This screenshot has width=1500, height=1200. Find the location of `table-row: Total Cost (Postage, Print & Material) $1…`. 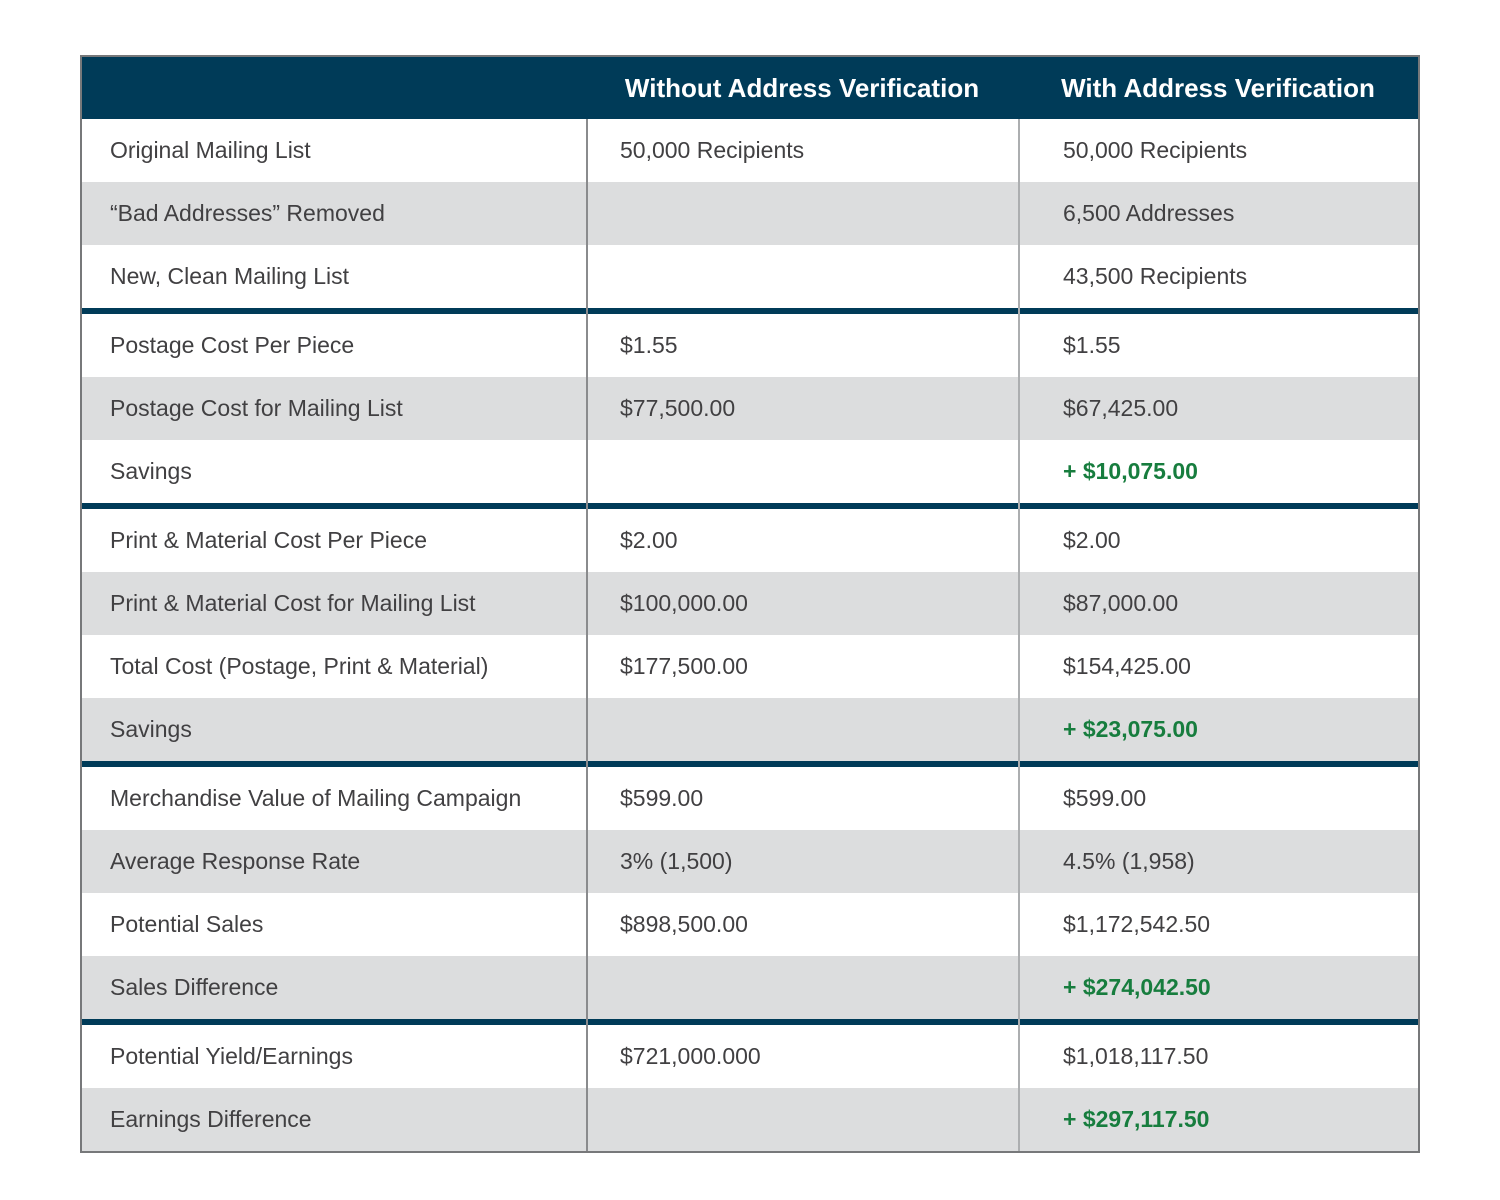

table-row: Total Cost (Postage, Print & Material) $1… is located at coordinates (750, 666).